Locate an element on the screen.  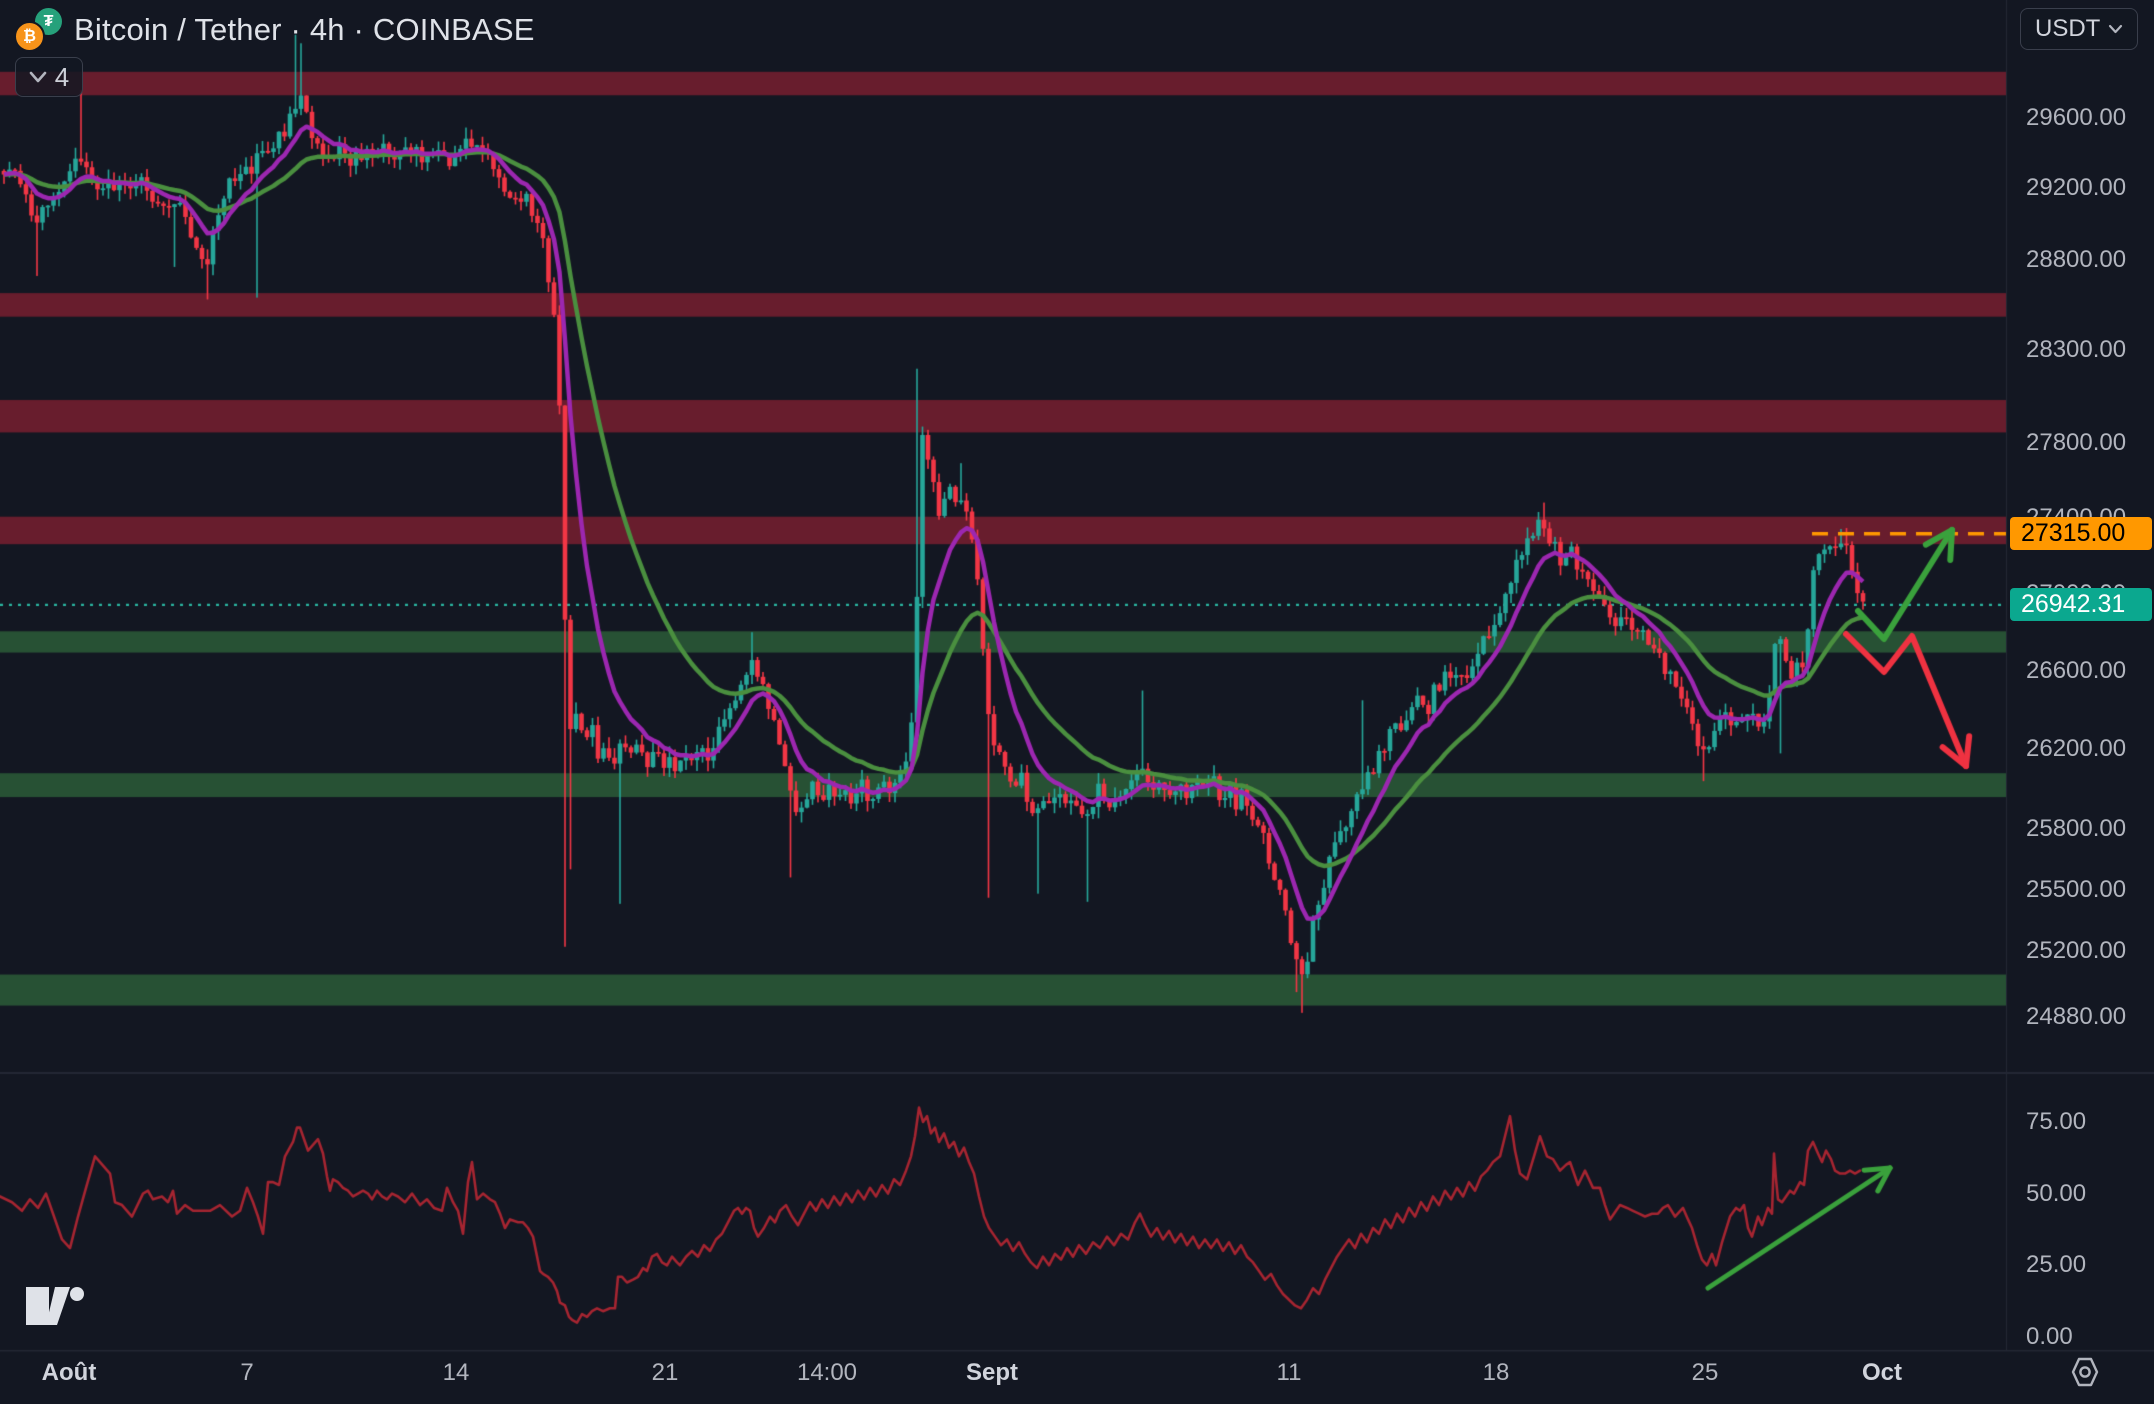
price-axis-tick: 29200.00 is located at coordinates (2076, 188).